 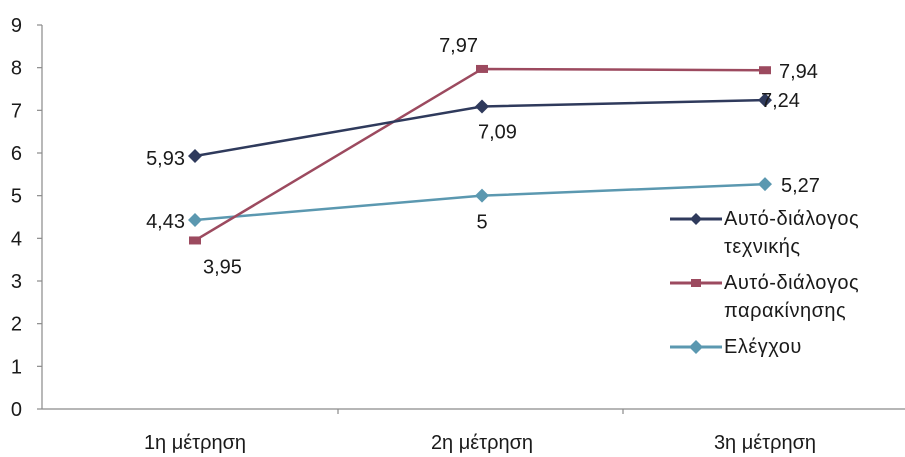 What do you see at coordinates (792, 233) in the screenshot?
I see `legend-label-series-0: Αυτό-διάλογος τεχνικής` at bounding box center [792, 233].